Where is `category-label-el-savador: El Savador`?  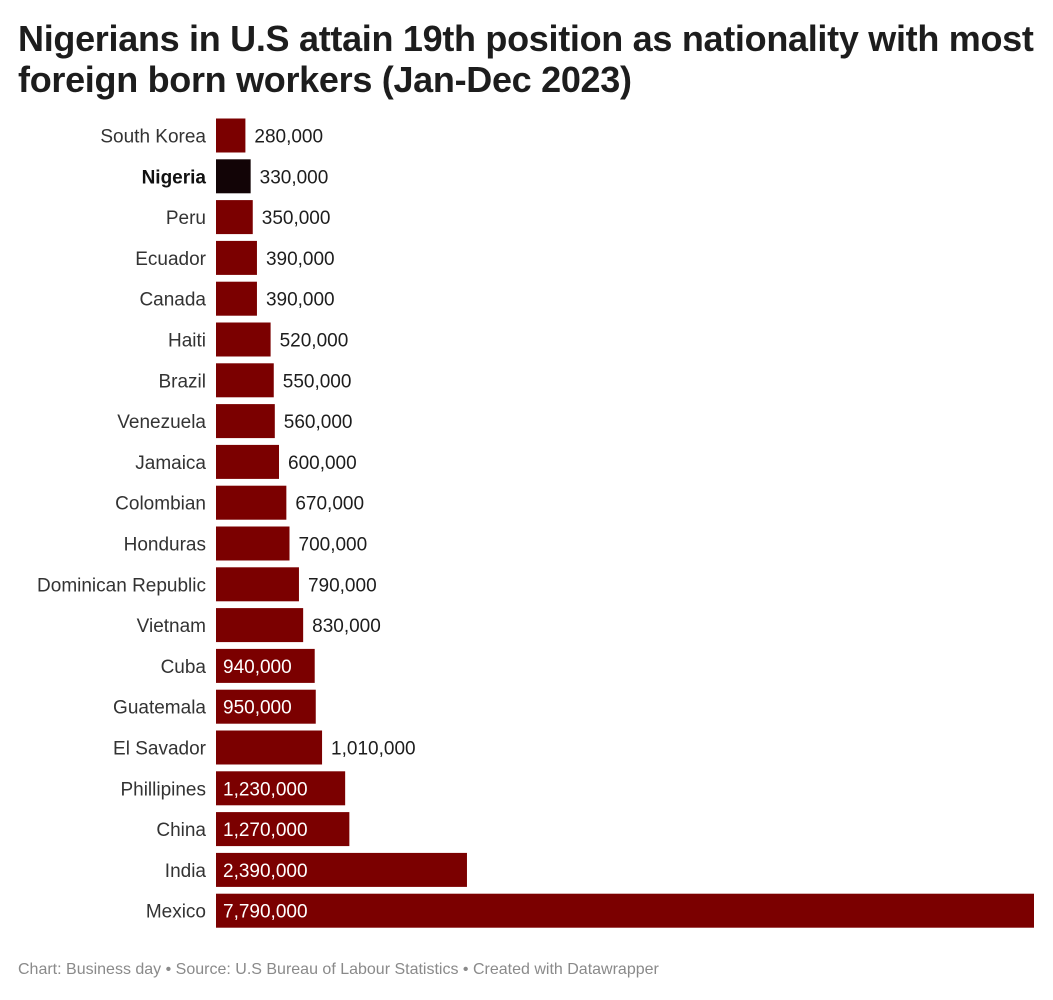
category-label-el-savador: El Savador is located at coordinates (160, 749).